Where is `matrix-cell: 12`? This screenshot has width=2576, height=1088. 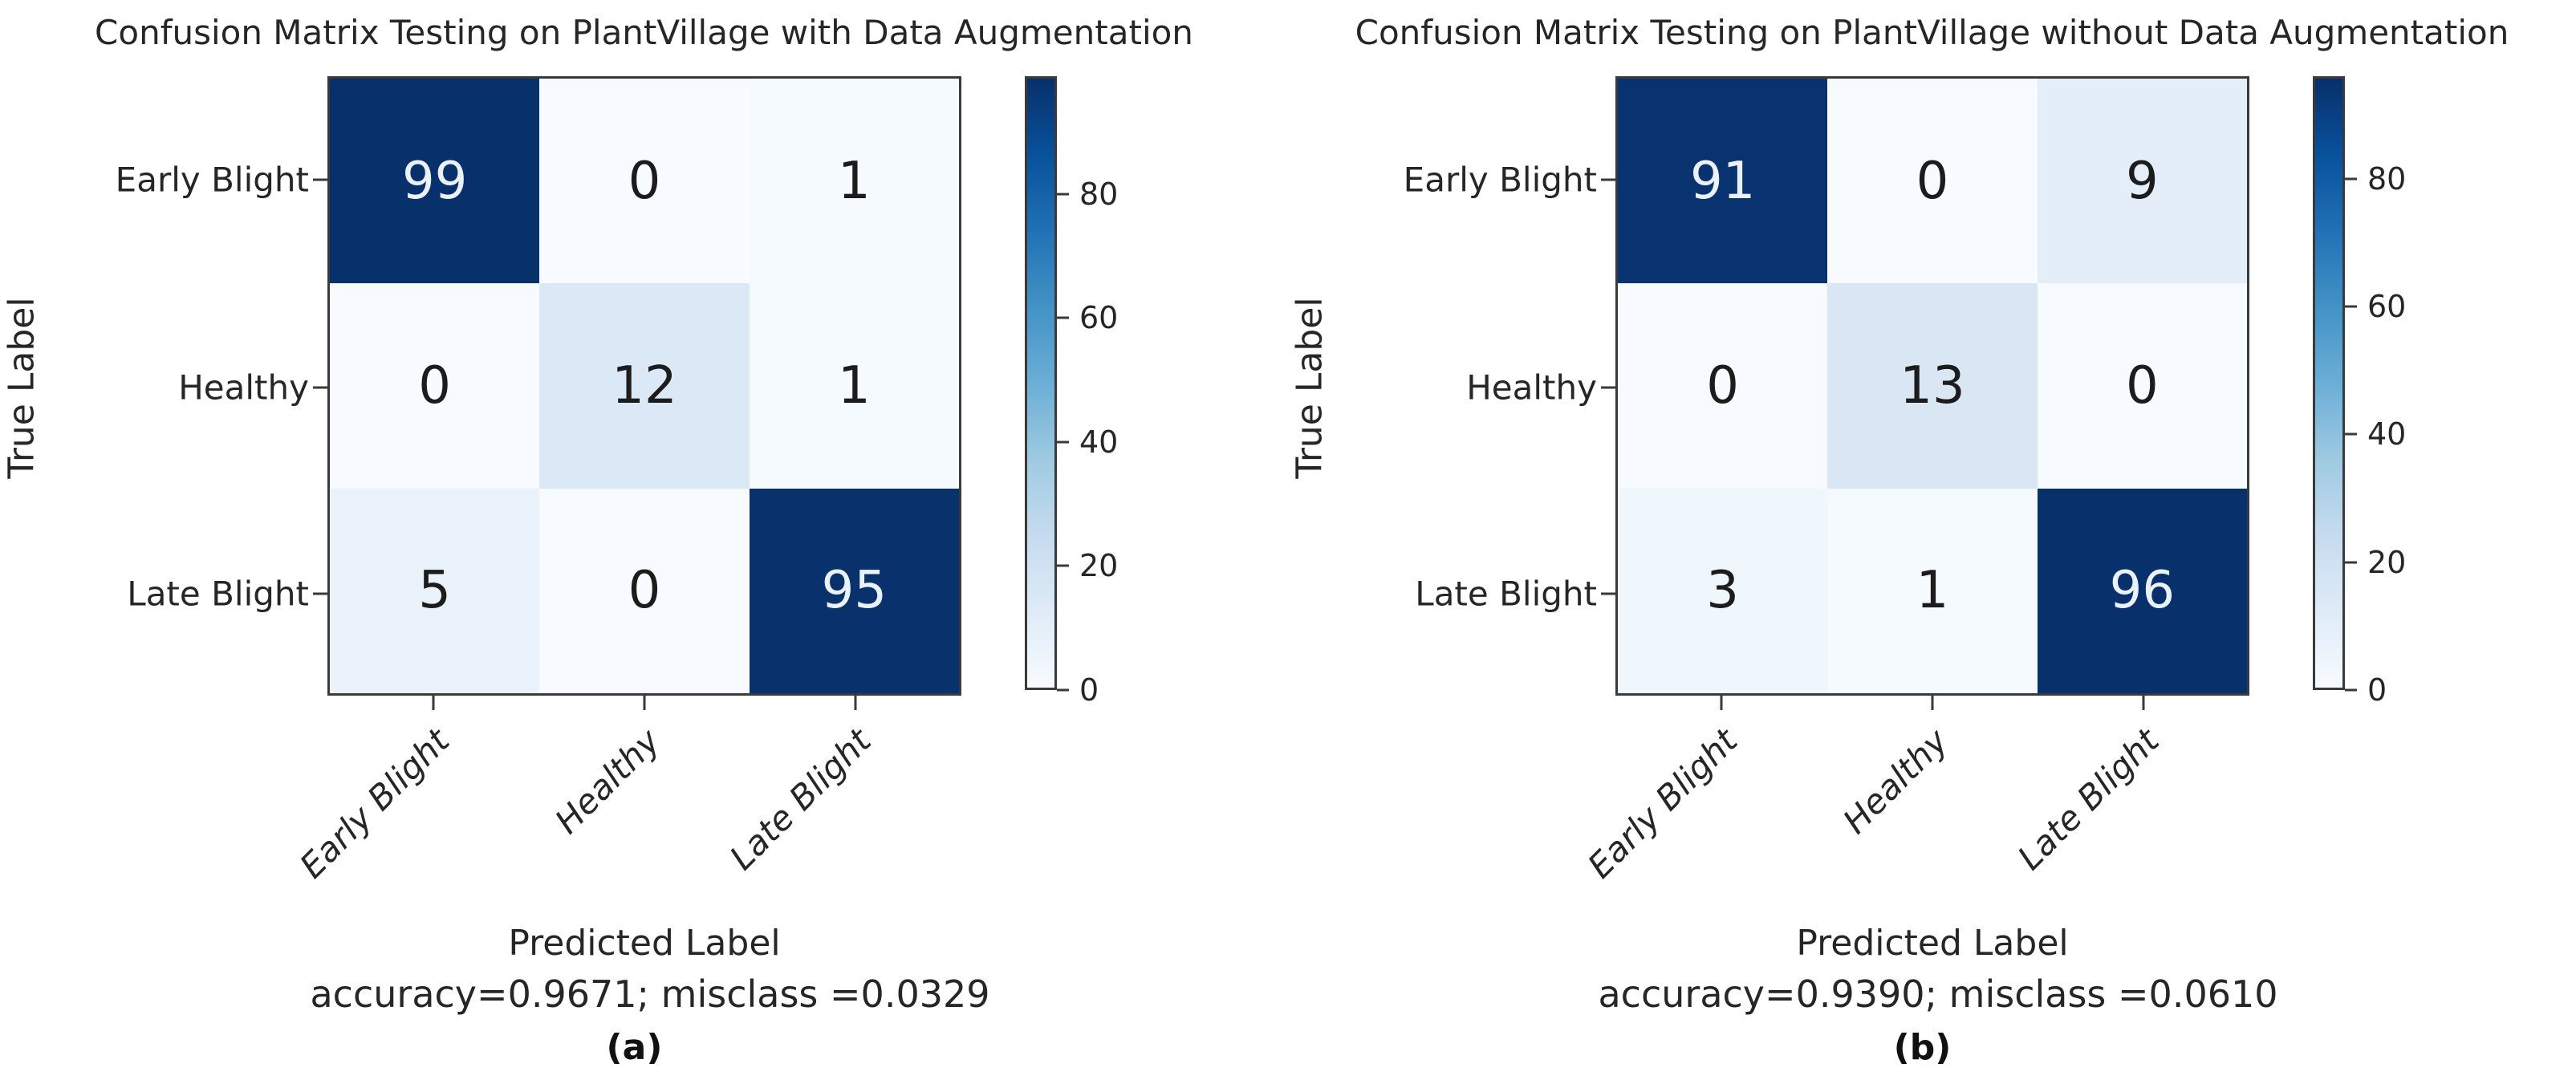
matrix-cell: 12 is located at coordinates (644, 386).